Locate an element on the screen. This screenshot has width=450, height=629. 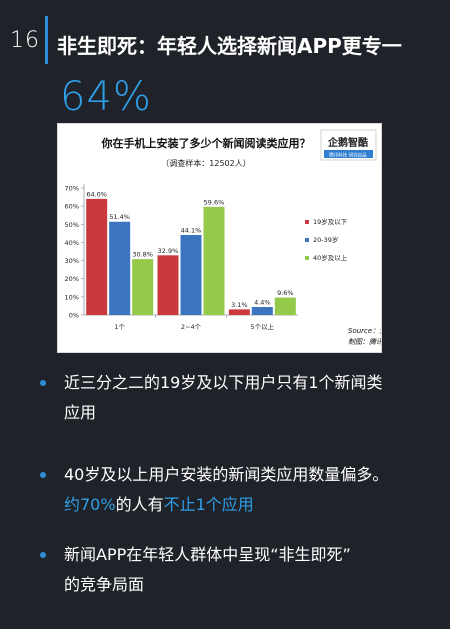
bullet-line: 新闻APP在年轻人群体中呈现“非生即死” is located at coordinates (249, 555).